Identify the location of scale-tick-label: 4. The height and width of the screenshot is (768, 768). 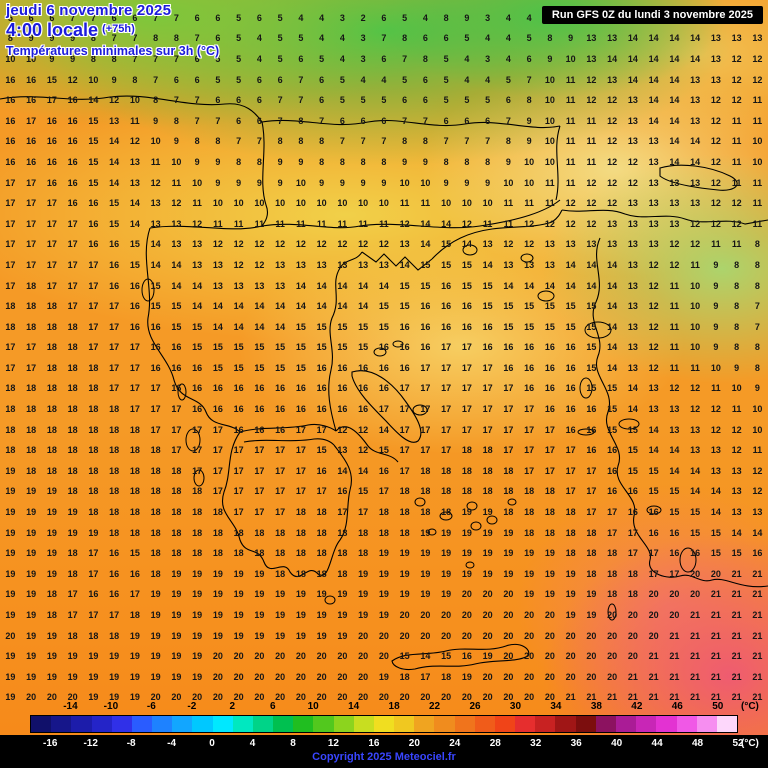
(252, 743).